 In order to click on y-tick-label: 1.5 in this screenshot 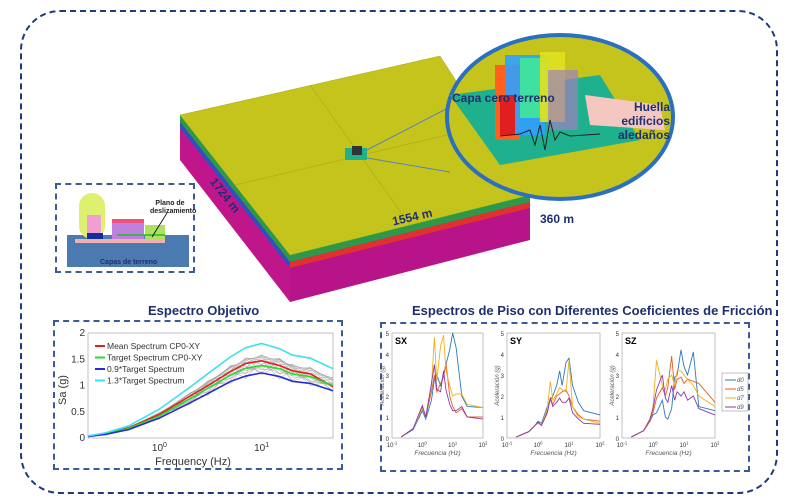, I will do `click(78, 359)`.